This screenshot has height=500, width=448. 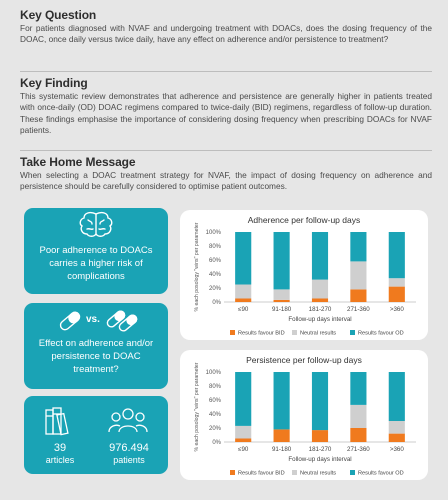 What do you see at coordinates (128, 420) in the screenshot?
I see `people-icon` at bounding box center [128, 420].